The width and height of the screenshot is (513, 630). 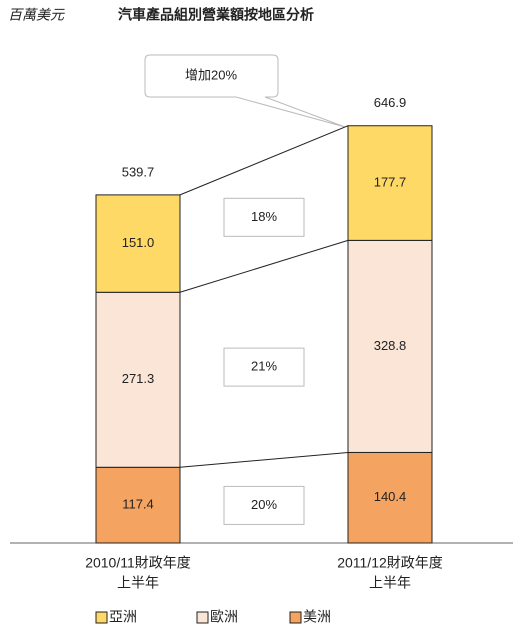 What do you see at coordinates (390, 102) in the screenshot?
I see `total-label: 646.9` at bounding box center [390, 102].